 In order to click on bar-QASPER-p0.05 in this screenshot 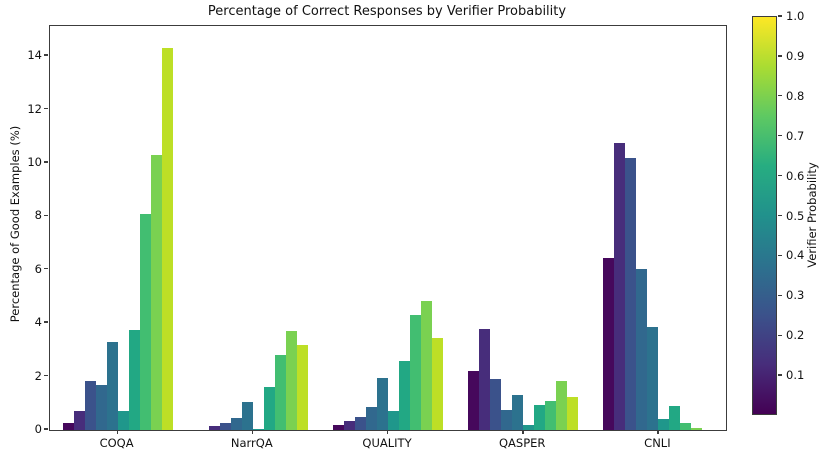, I will do `click(474, 400)`.